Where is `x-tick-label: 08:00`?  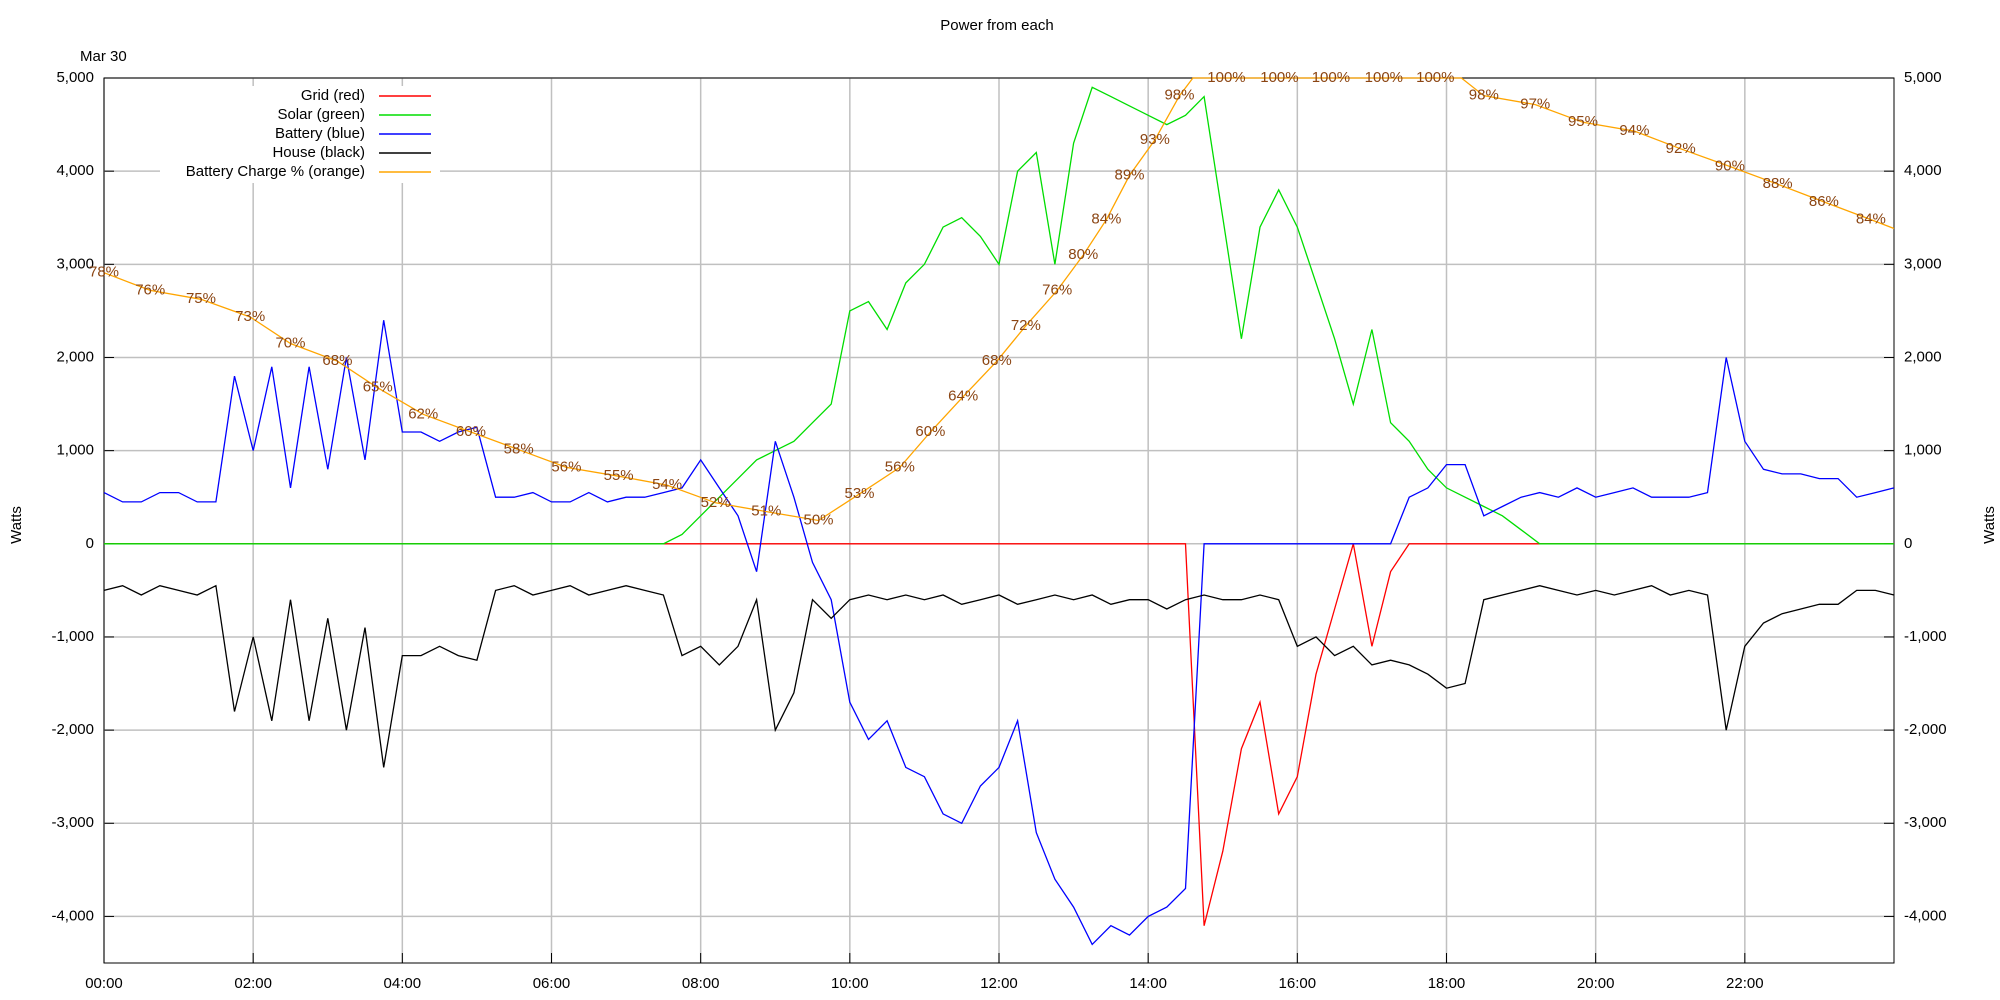
x-tick-label: 08:00 is located at coordinates (701, 983).